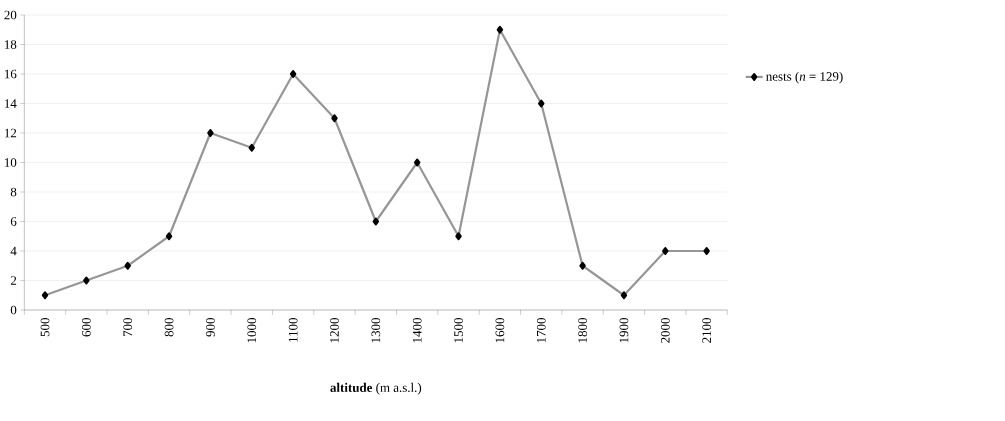 The height and width of the screenshot is (421, 1005). What do you see at coordinates (10, 15) in the screenshot?
I see `y-tick-label: 20` at bounding box center [10, 15].